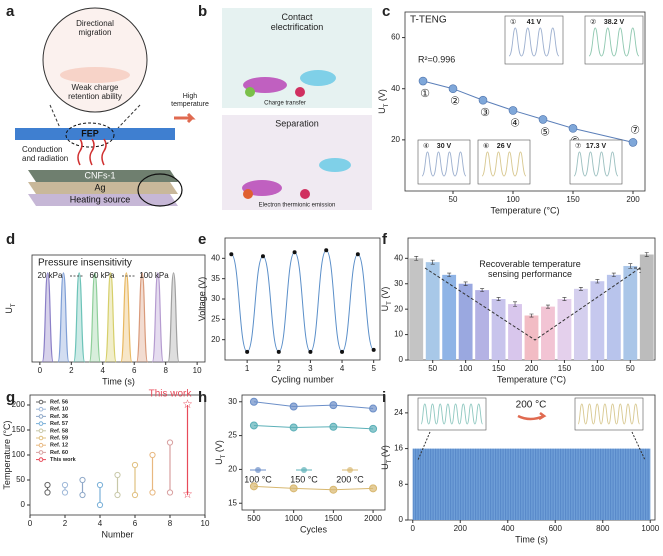 The height and width of the screenshot is (556, 663). I want to click on axis-label: UT, so click(10, 308).